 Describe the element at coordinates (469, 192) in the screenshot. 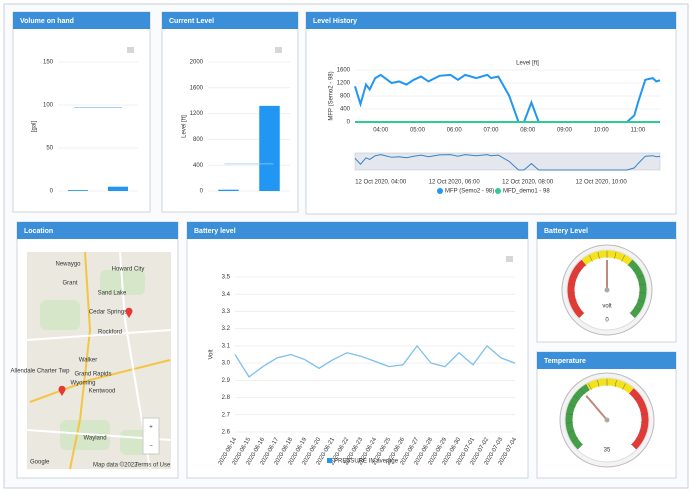

I see `legend-label: MFP (Semo2 - 98)` at that location.